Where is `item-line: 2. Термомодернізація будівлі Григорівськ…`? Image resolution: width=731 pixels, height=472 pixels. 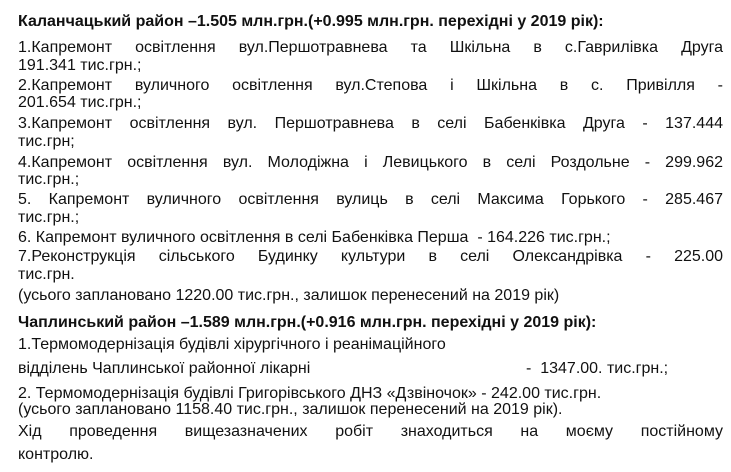
item-line: 2. Термомодернізація будівлі Григорівськ… is located at coordinates (310, 393).